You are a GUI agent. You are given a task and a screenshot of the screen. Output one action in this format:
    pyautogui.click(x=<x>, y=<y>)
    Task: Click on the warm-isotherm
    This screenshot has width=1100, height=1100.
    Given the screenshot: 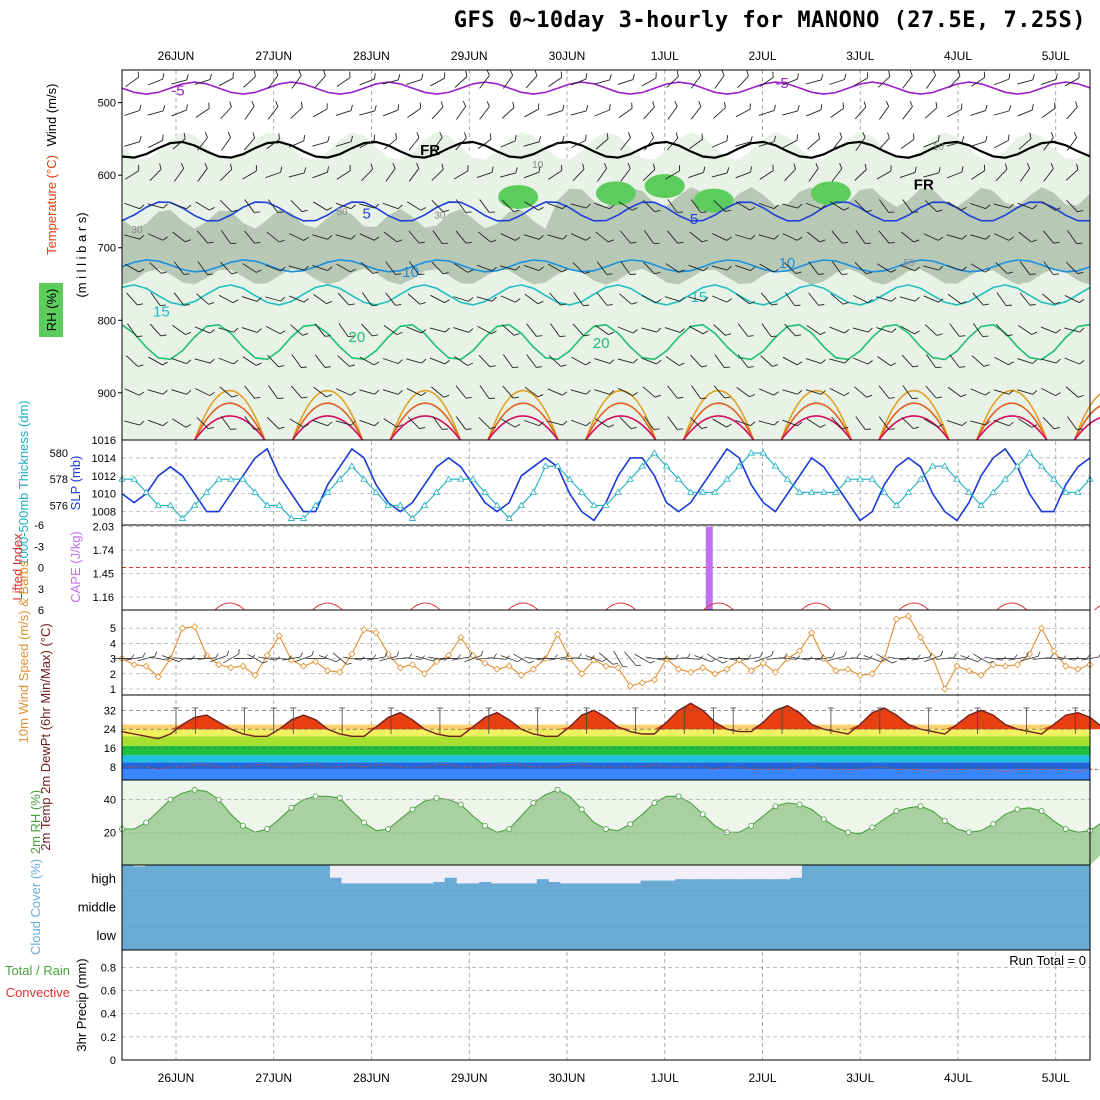 What is the action you would take?
    pyautogui.click(x=1012, y=421)
    